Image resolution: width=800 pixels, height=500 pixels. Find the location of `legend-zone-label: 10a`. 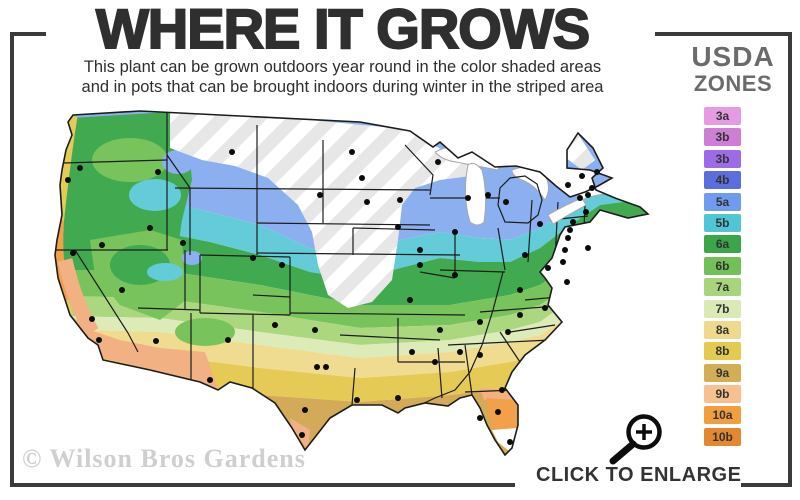

legend-zone-label: 10a is located at coordinates (722, 415).